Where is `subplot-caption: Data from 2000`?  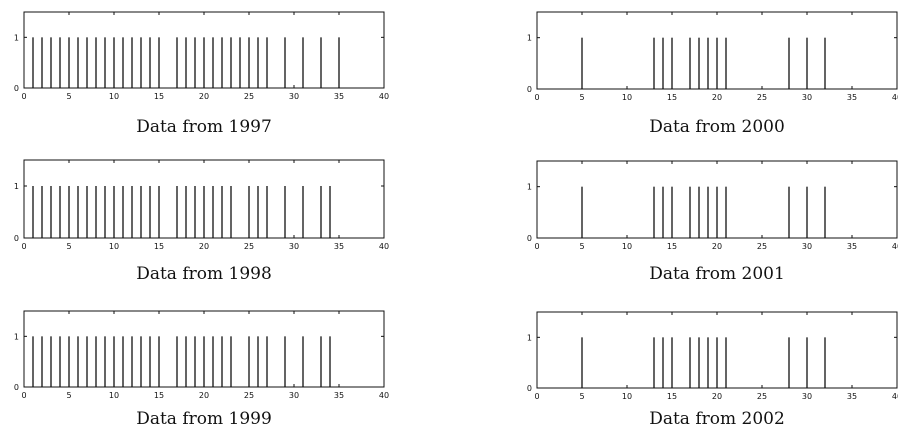
subplot-caption: Data from 2000 is located at coordinates (717, 127).